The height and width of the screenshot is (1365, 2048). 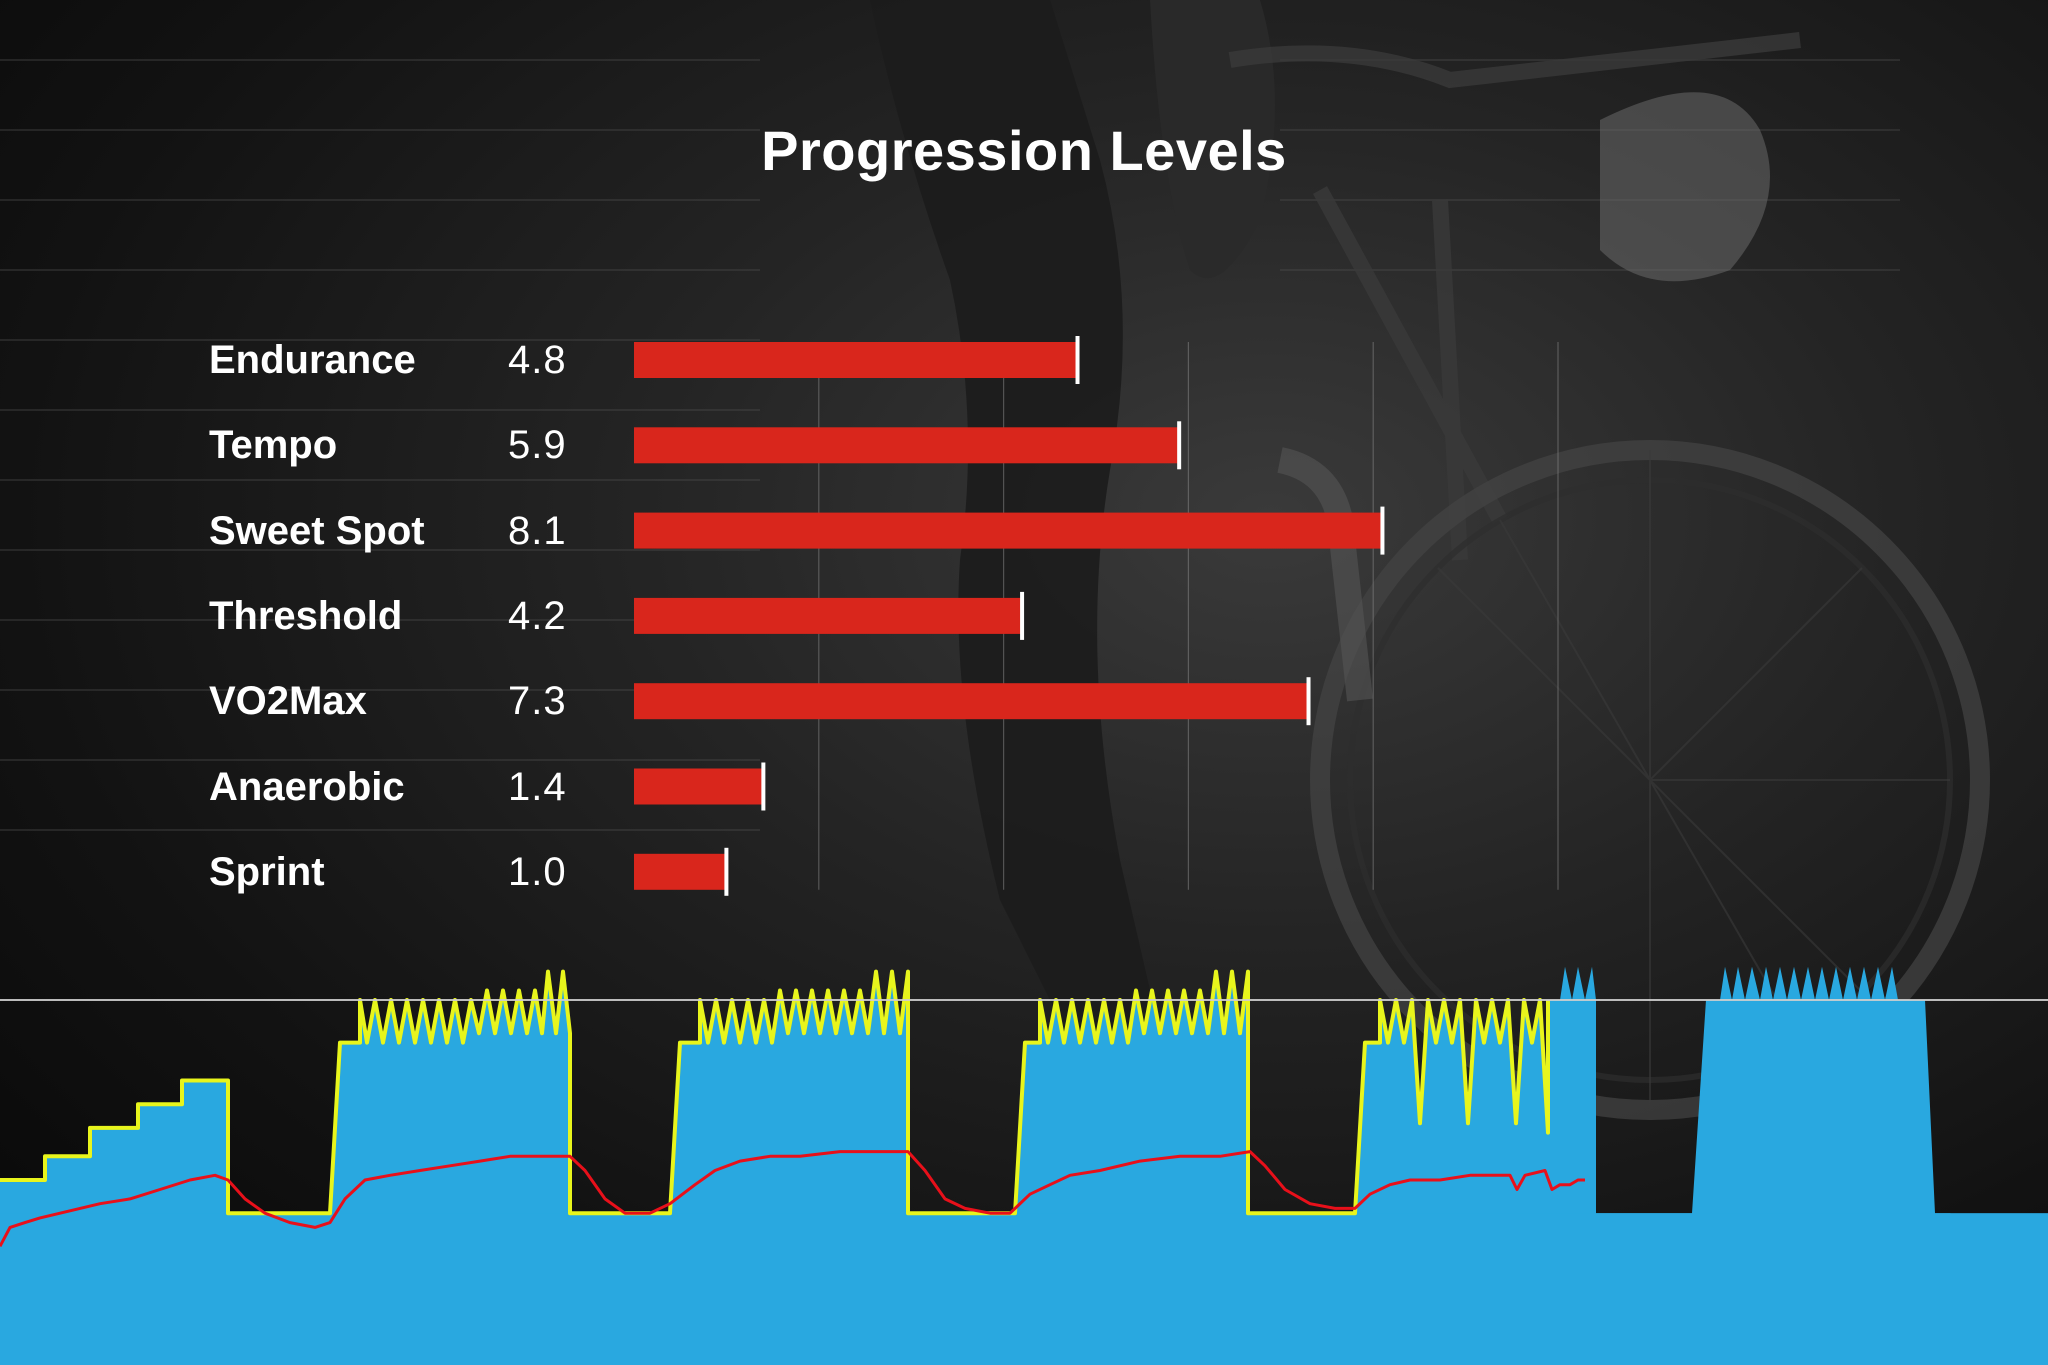 I want to click on category-label: Threshold, so click(x=306, y=615).